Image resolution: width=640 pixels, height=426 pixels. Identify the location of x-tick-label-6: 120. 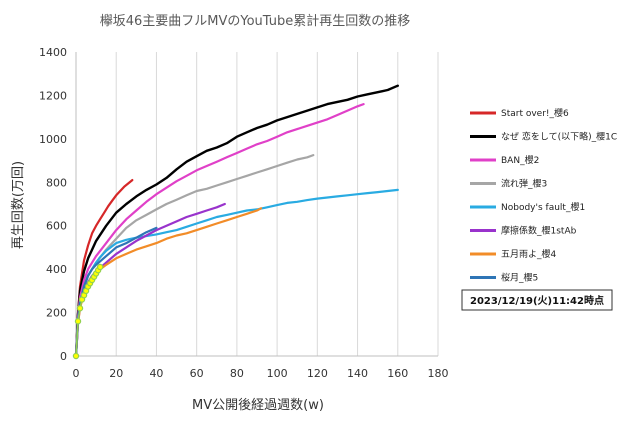
(317, 373).